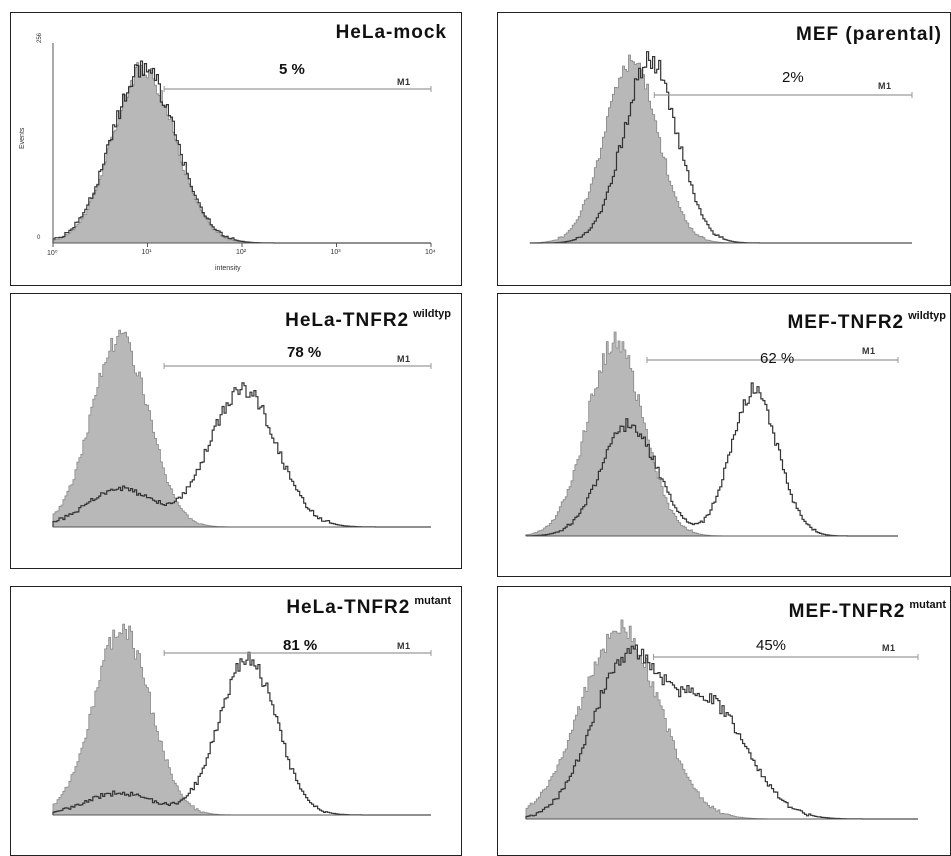 Image resolution: width=951 pixels, height=856 pixels. Describe the element at coordinates (39, 238) in the screenshot. I see `y-tick-label-bottom: 0` at that location.